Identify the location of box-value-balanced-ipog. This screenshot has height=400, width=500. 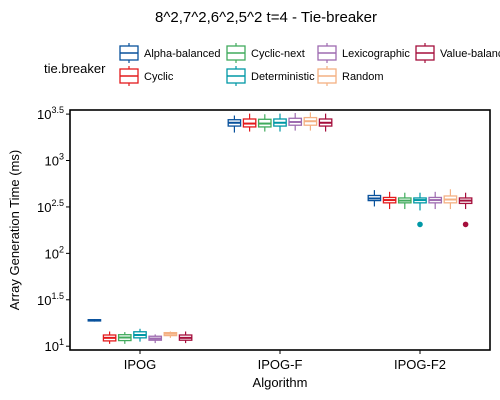
(185, 337).